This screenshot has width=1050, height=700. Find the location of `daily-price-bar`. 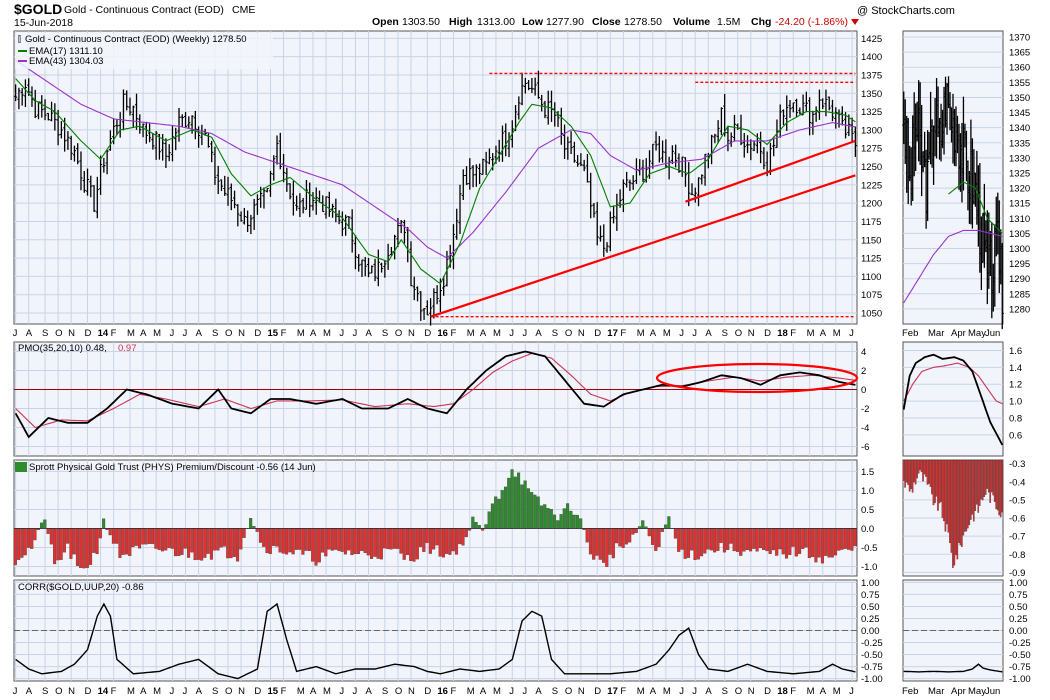

daily-price-bar is located at coordinates (1002, 286).